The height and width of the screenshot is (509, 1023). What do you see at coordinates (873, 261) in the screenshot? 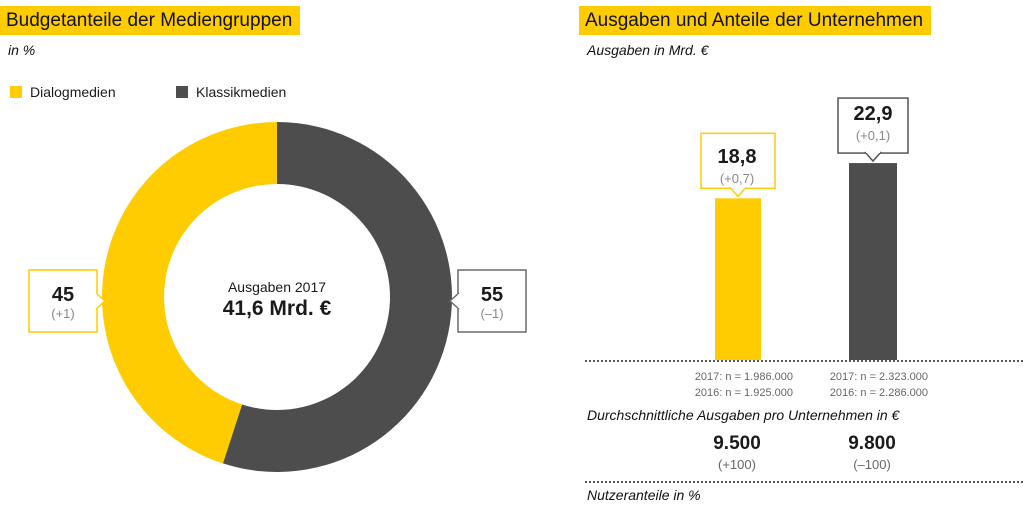
I see `bar-klassik` at bounding box center [873, 261].